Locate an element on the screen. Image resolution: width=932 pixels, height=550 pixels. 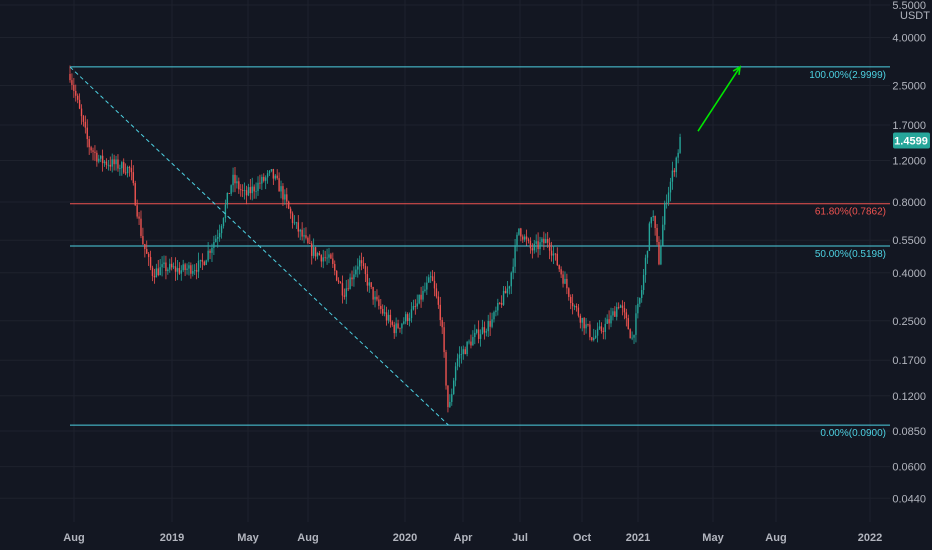
x-tick-label: May is located at coordinates (713, 538).